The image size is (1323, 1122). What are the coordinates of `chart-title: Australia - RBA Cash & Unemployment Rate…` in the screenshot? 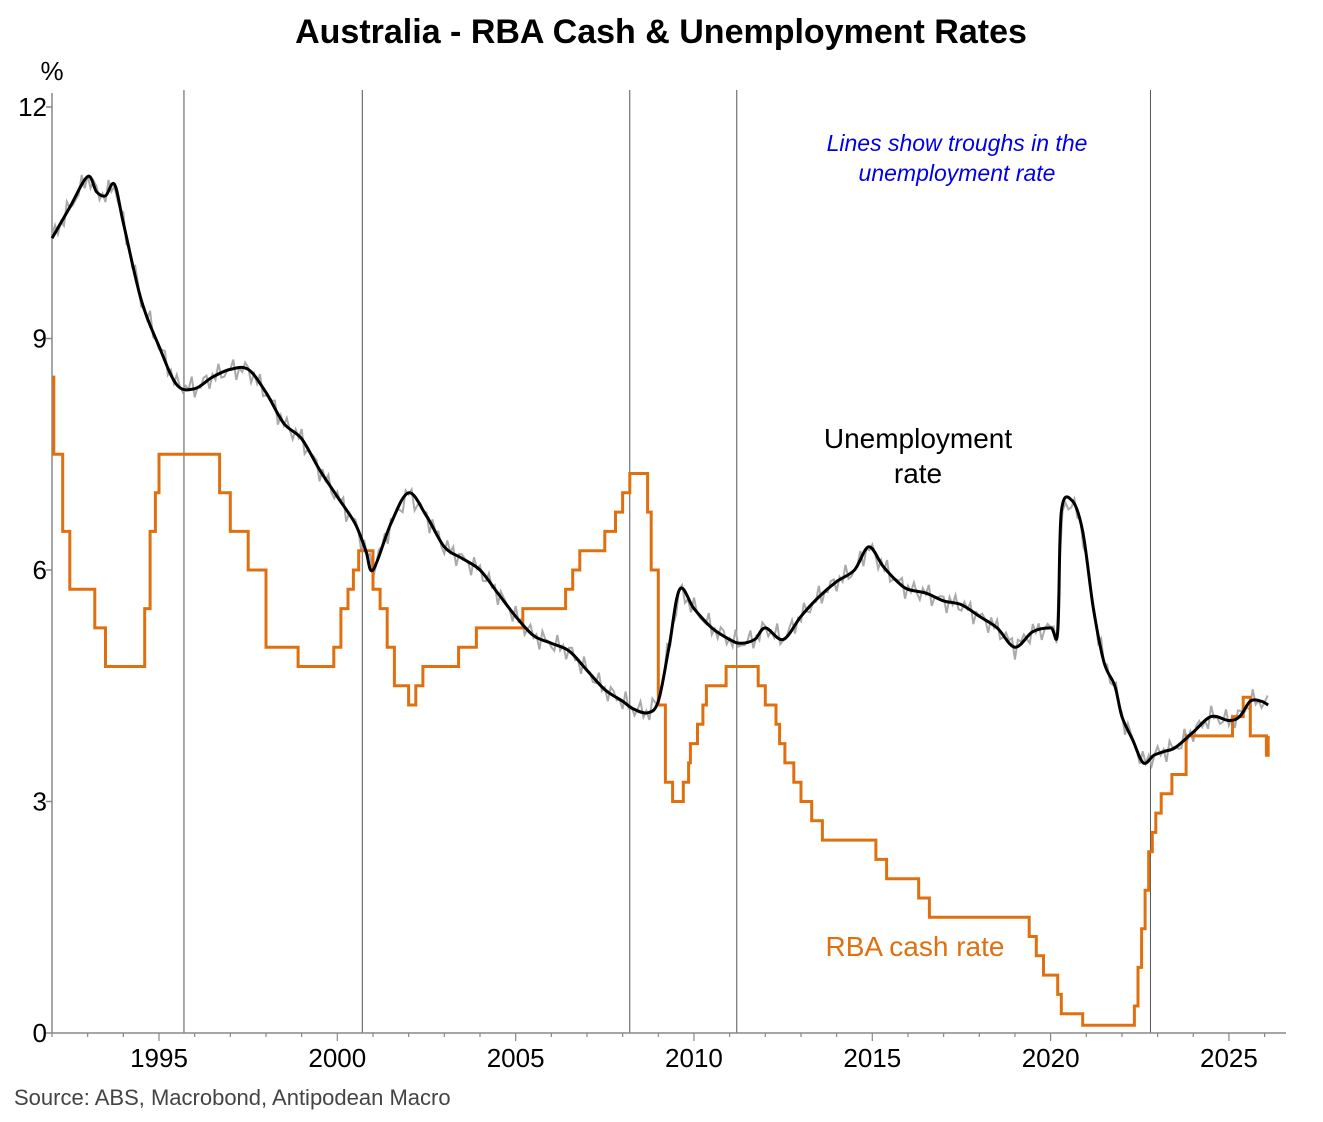 It's located at (661, 32).